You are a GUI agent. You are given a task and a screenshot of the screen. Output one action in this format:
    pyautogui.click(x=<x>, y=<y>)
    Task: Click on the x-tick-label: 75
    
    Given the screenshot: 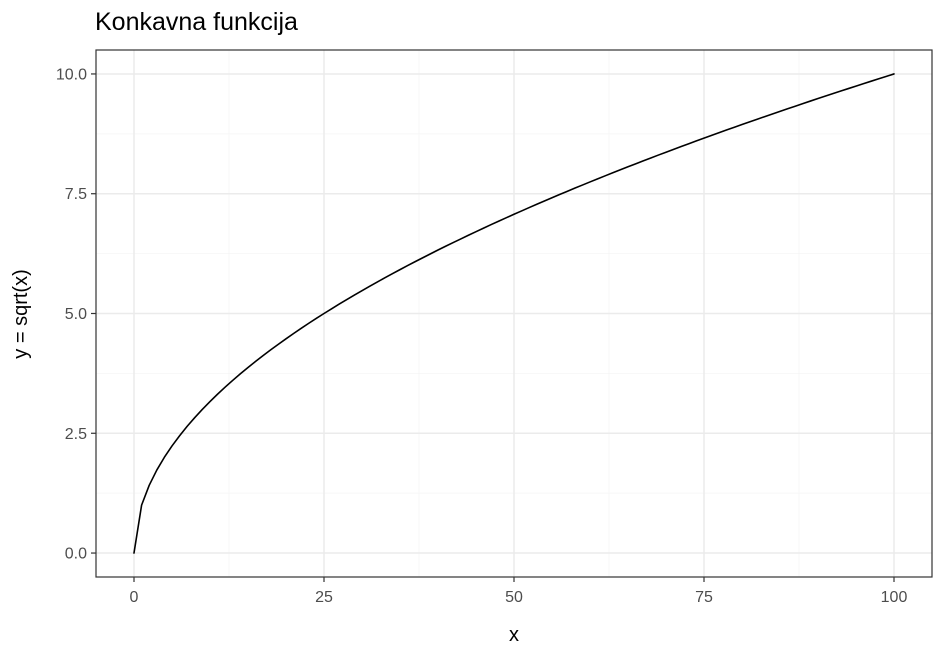 What is the action you would take?
    pyautogui.click(x=704, y=597)
    